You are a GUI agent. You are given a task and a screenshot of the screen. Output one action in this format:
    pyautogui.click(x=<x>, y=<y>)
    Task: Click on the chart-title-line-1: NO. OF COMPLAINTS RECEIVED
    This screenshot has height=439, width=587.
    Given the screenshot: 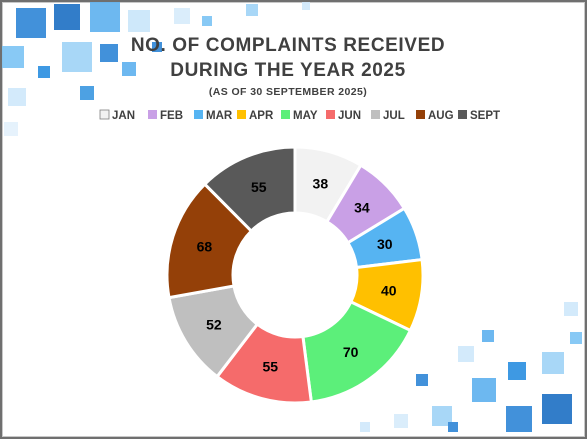 What is the action you would take?
    pyautogui.click(x=288, y=45)
    